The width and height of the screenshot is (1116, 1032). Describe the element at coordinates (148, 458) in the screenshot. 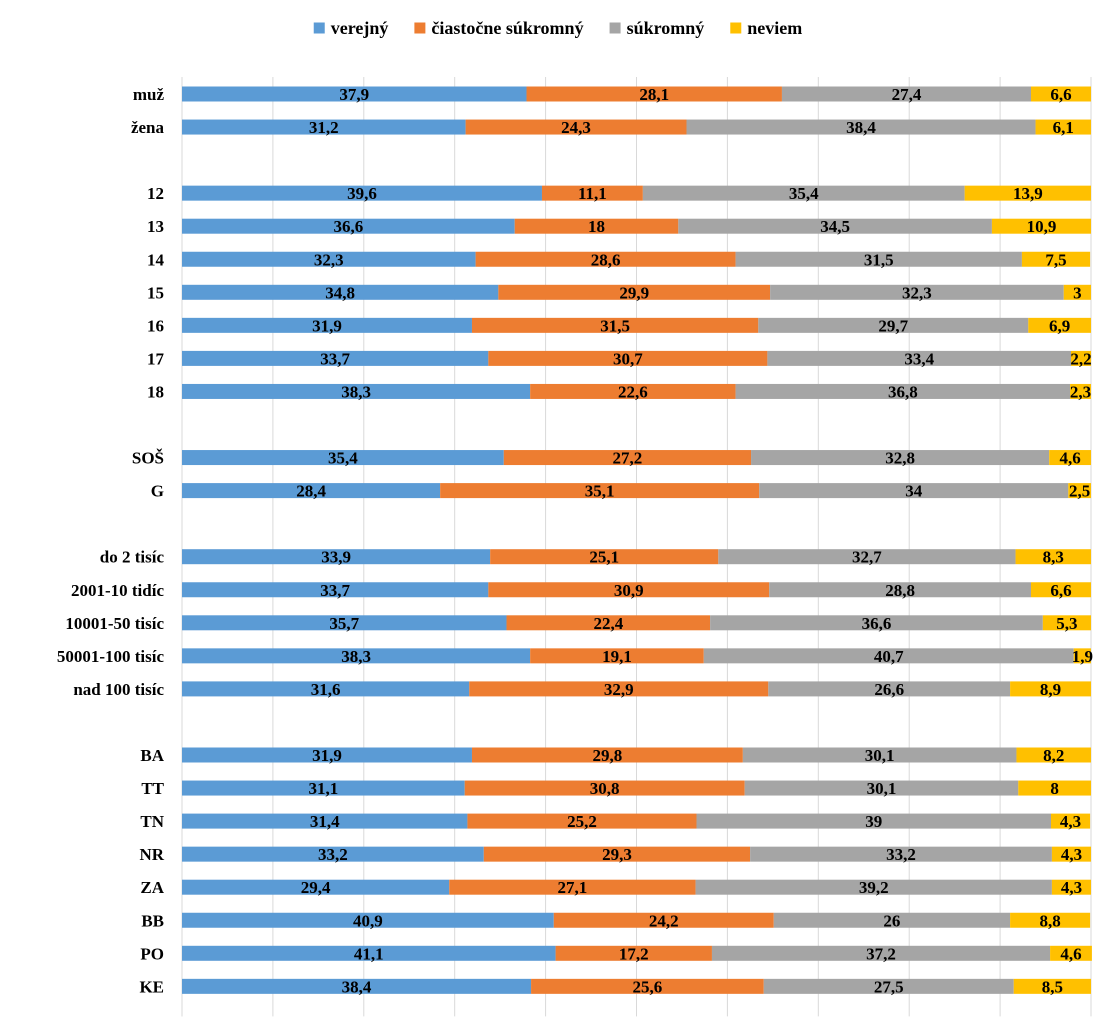

I see `category-label-sos: SOŠ` at that location.